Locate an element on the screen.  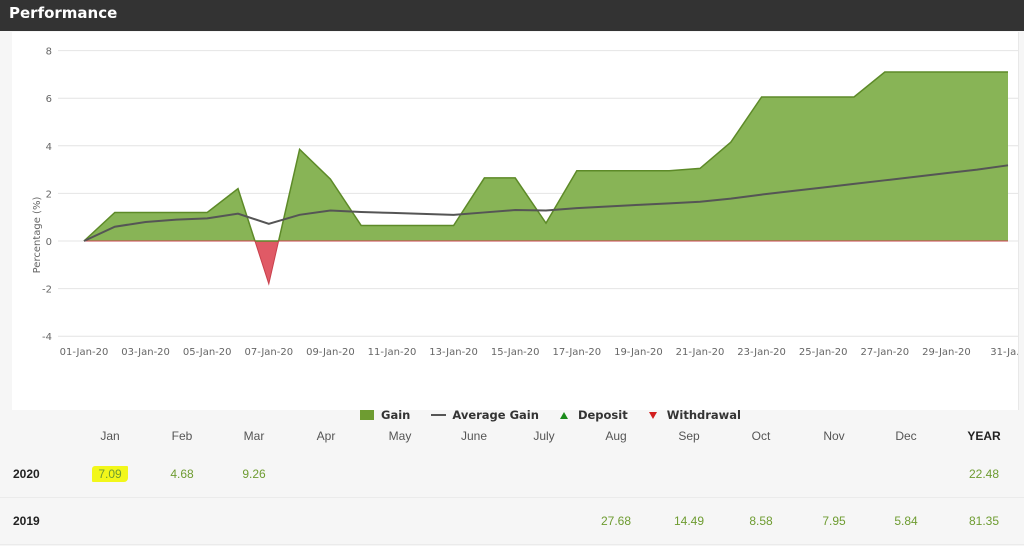
x-tick-label: 03-Jan-20 is located at coordinates (145, 352).